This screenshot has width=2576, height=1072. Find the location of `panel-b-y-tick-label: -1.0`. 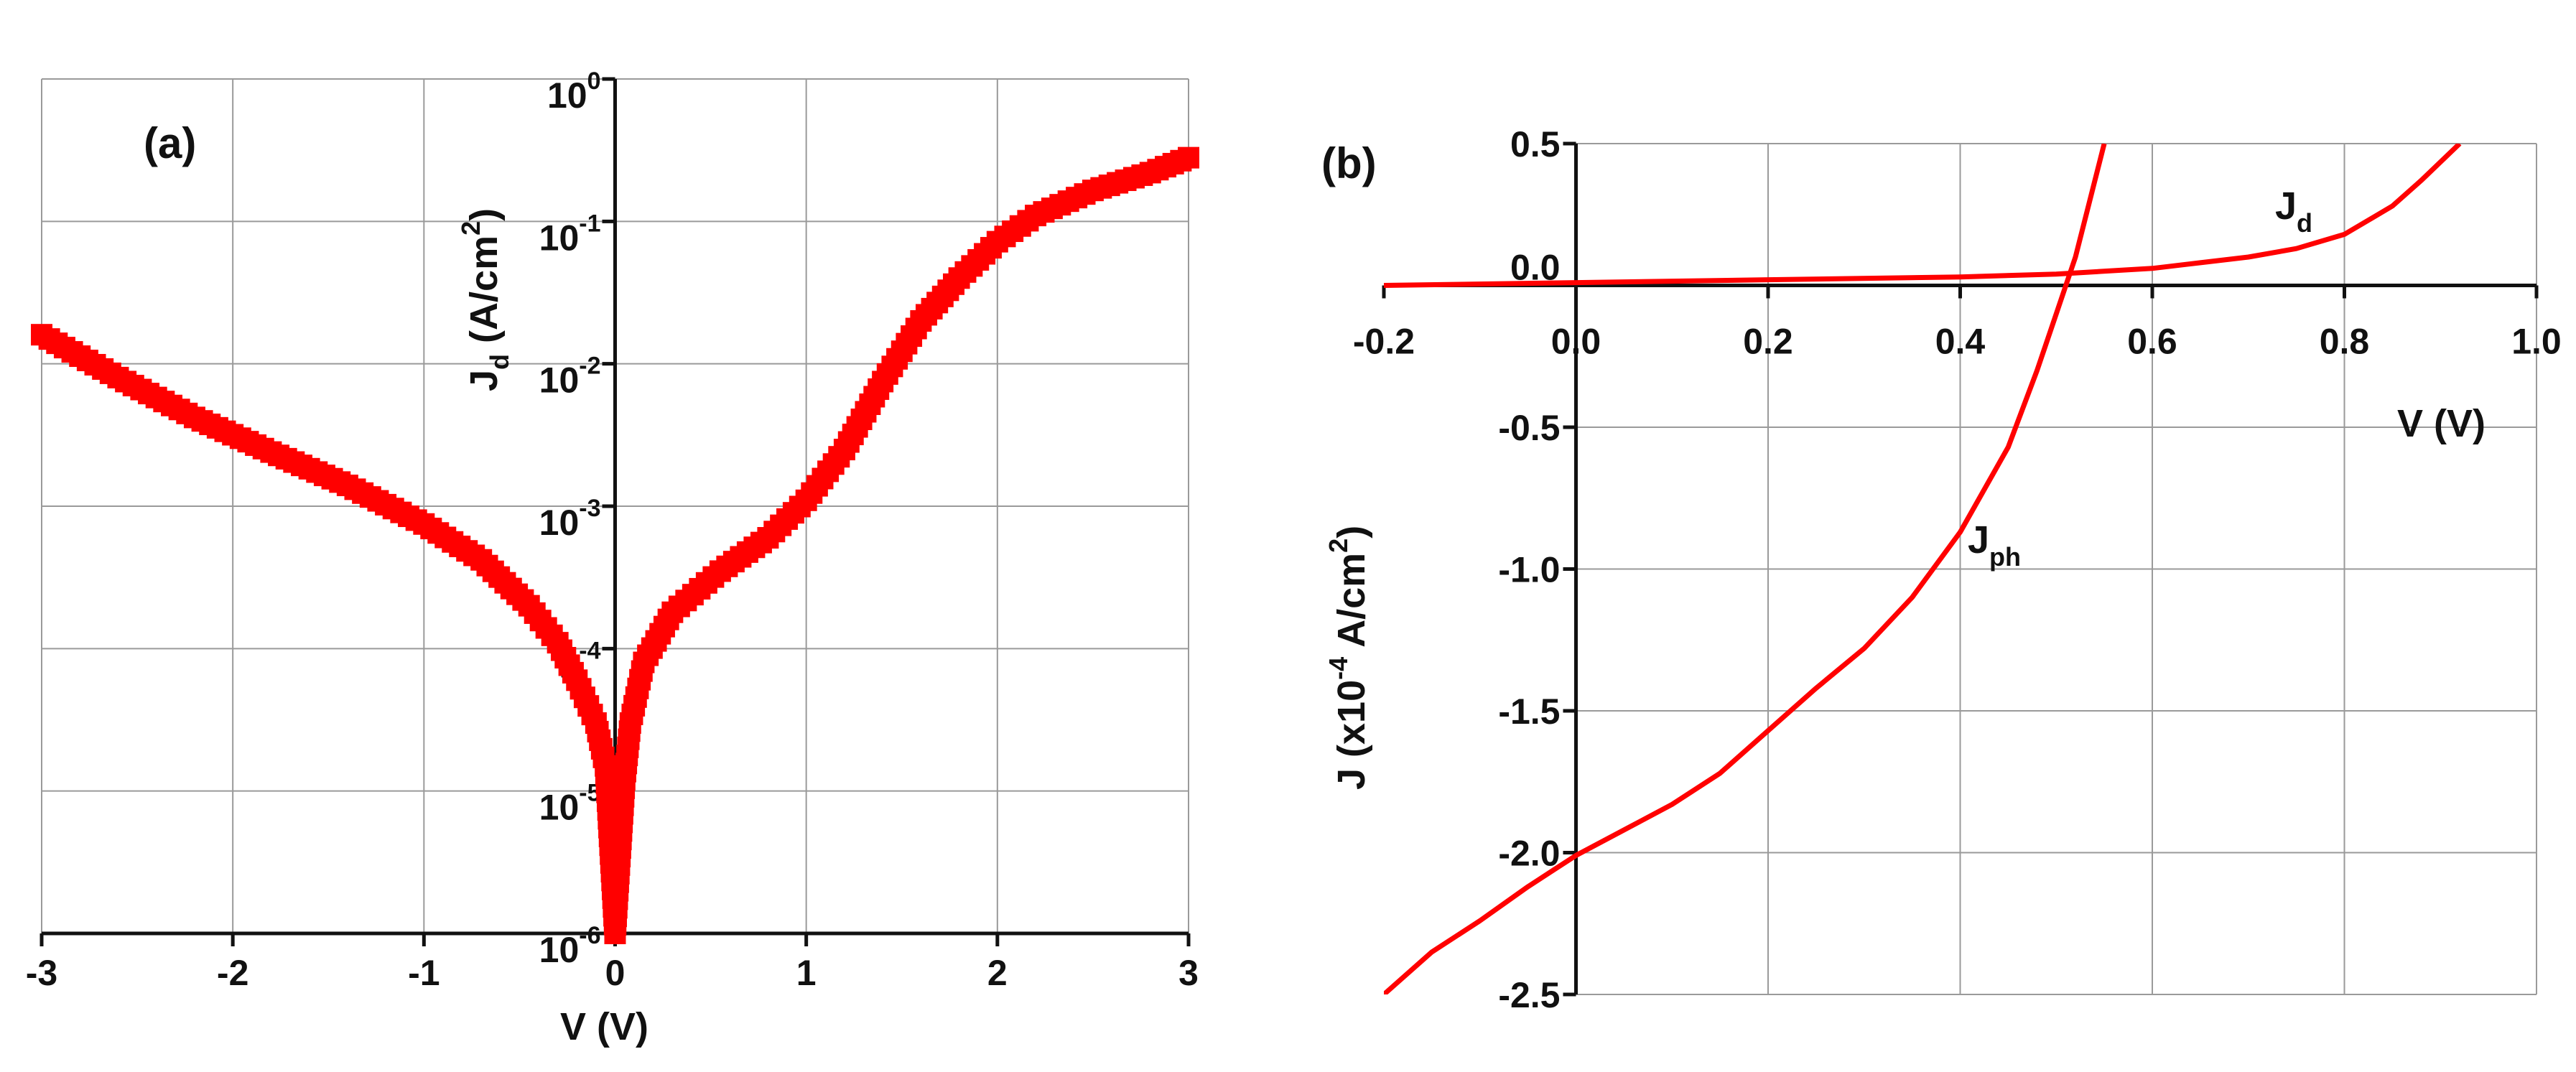

panel-b-y-tick-label: -1.0 is located at coordinates (1529, 570).